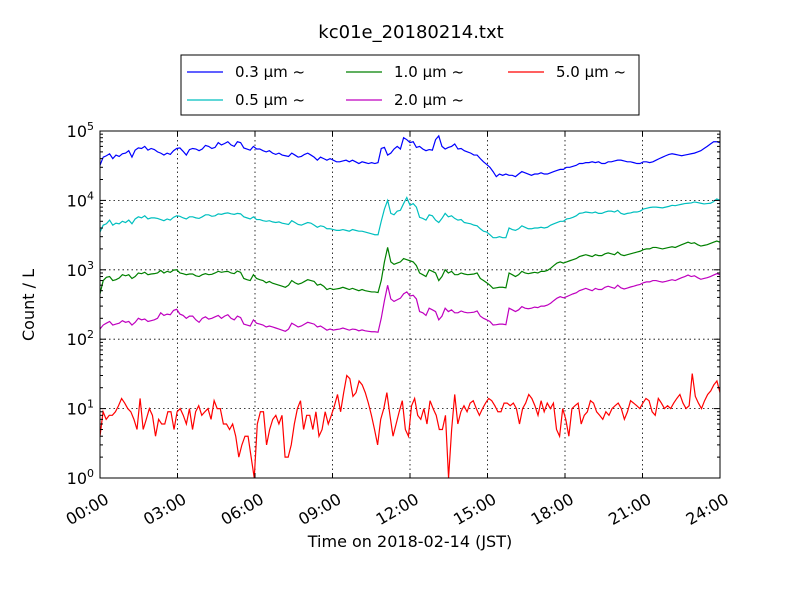  What do you see at coordinates (80, 269) in the screenshot?
I see `y-tick-label: 10³` at bounding box center [80, 269].